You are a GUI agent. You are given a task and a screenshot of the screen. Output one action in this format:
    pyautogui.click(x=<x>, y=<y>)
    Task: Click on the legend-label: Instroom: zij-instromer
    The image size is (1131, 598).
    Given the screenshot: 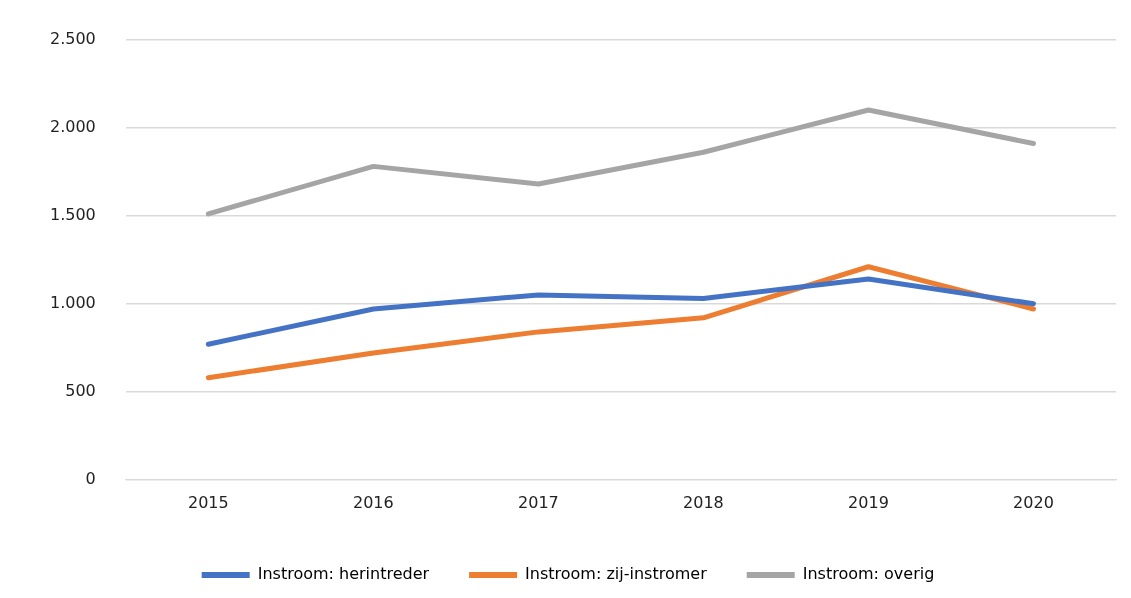 What is the action you would take?
    pyautogui.click(x=616, y=574)
    